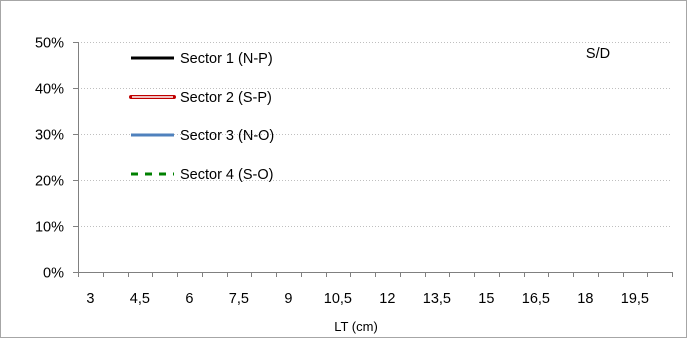  I want to click on x-tick-label: 6, so click(189, 299).